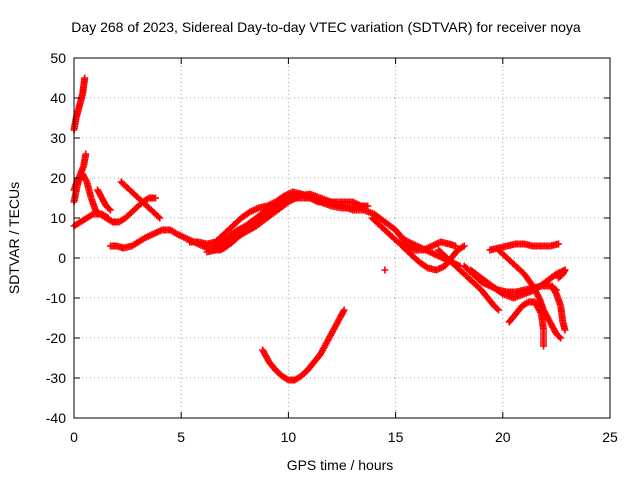  I want to click on y-tick-label: 0, so click(62, 258).